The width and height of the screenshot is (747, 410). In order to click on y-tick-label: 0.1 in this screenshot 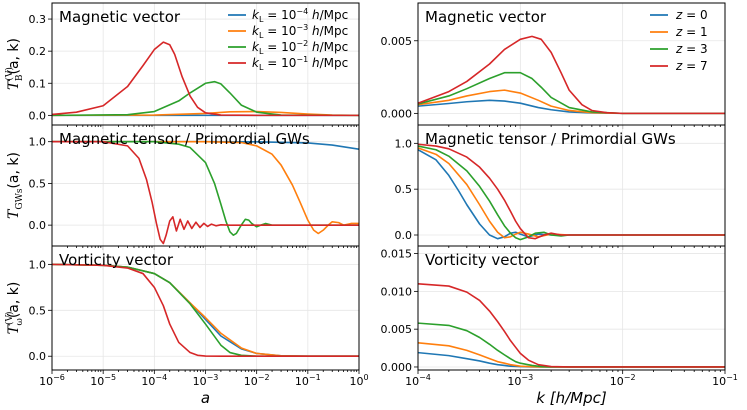, I will do `click(38, 83)`.